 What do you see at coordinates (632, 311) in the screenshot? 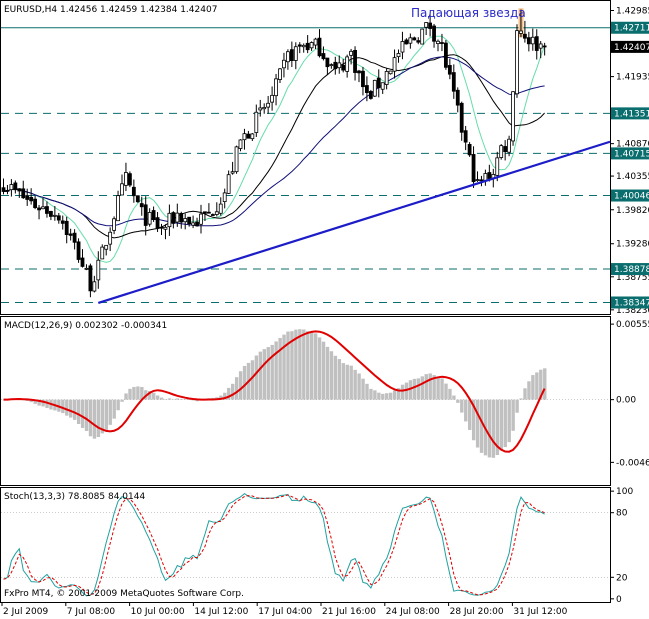
I see `price-tick-label: 1.38230` at bounding box center [632, 311].